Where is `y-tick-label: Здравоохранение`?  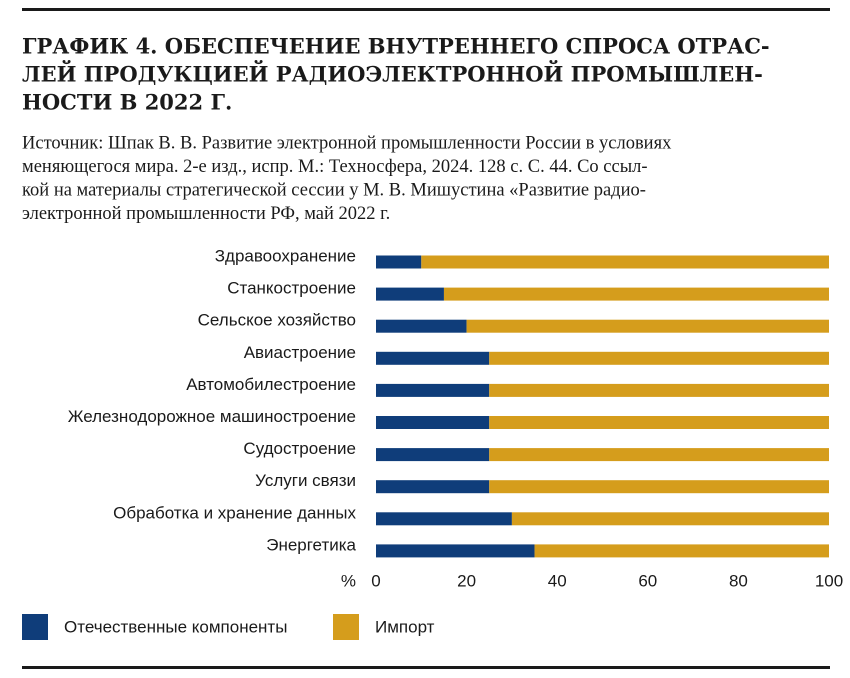 y-tick-label: Здравоохранение is located at coordinates (285, 255).